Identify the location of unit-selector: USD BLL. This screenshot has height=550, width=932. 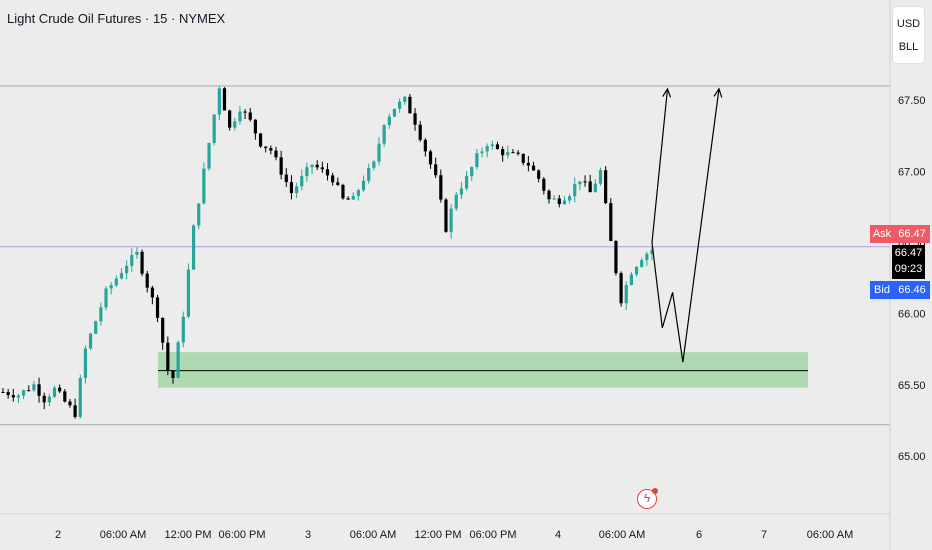
(908, 35).